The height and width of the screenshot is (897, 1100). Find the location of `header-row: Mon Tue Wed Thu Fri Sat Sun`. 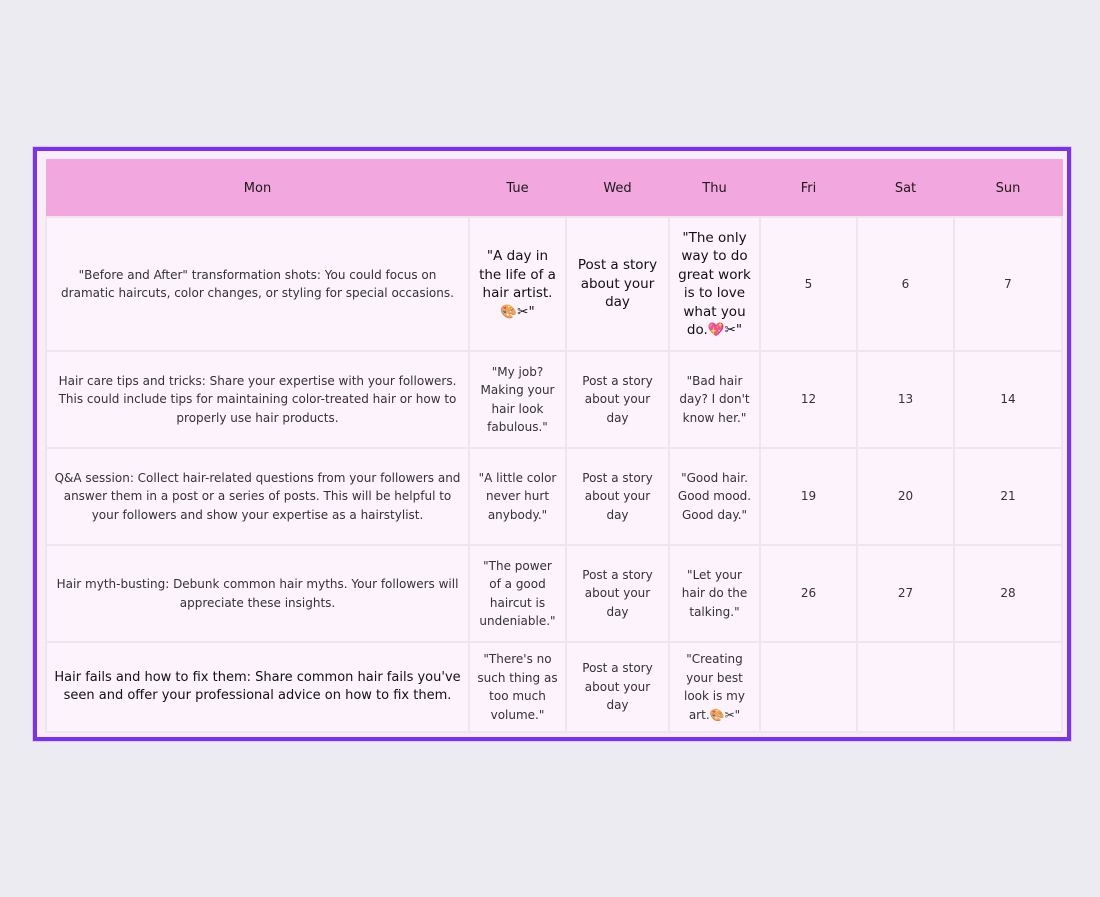

header-row: Mon Tue Wed Thu Fri Sat Sun is located at coordinates (554, 188).